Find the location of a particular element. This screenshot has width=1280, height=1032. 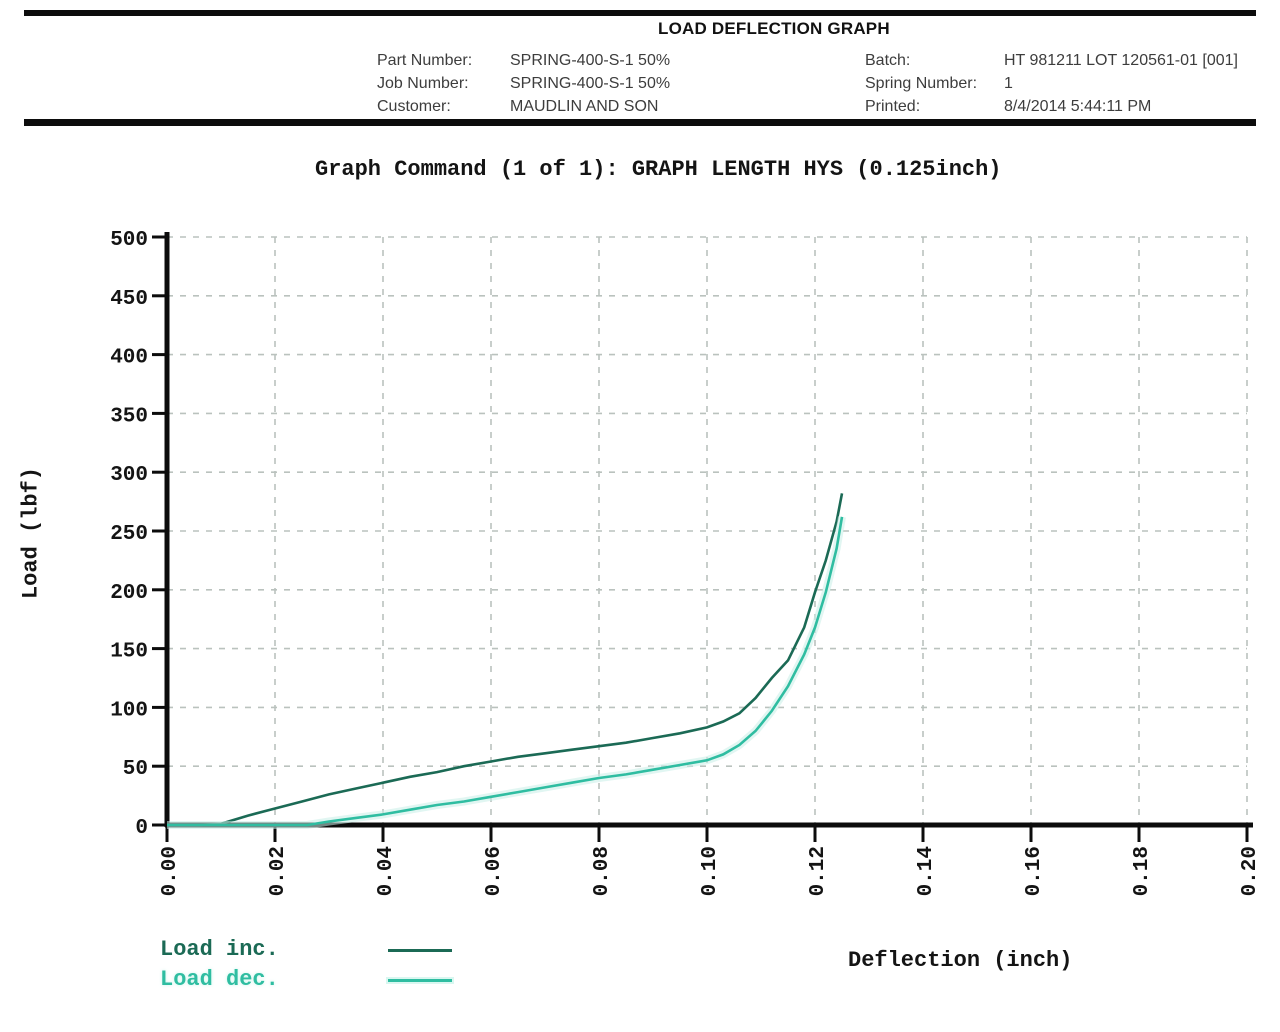

legend-line-sample-load-dec is located at coordinates (420, 980).